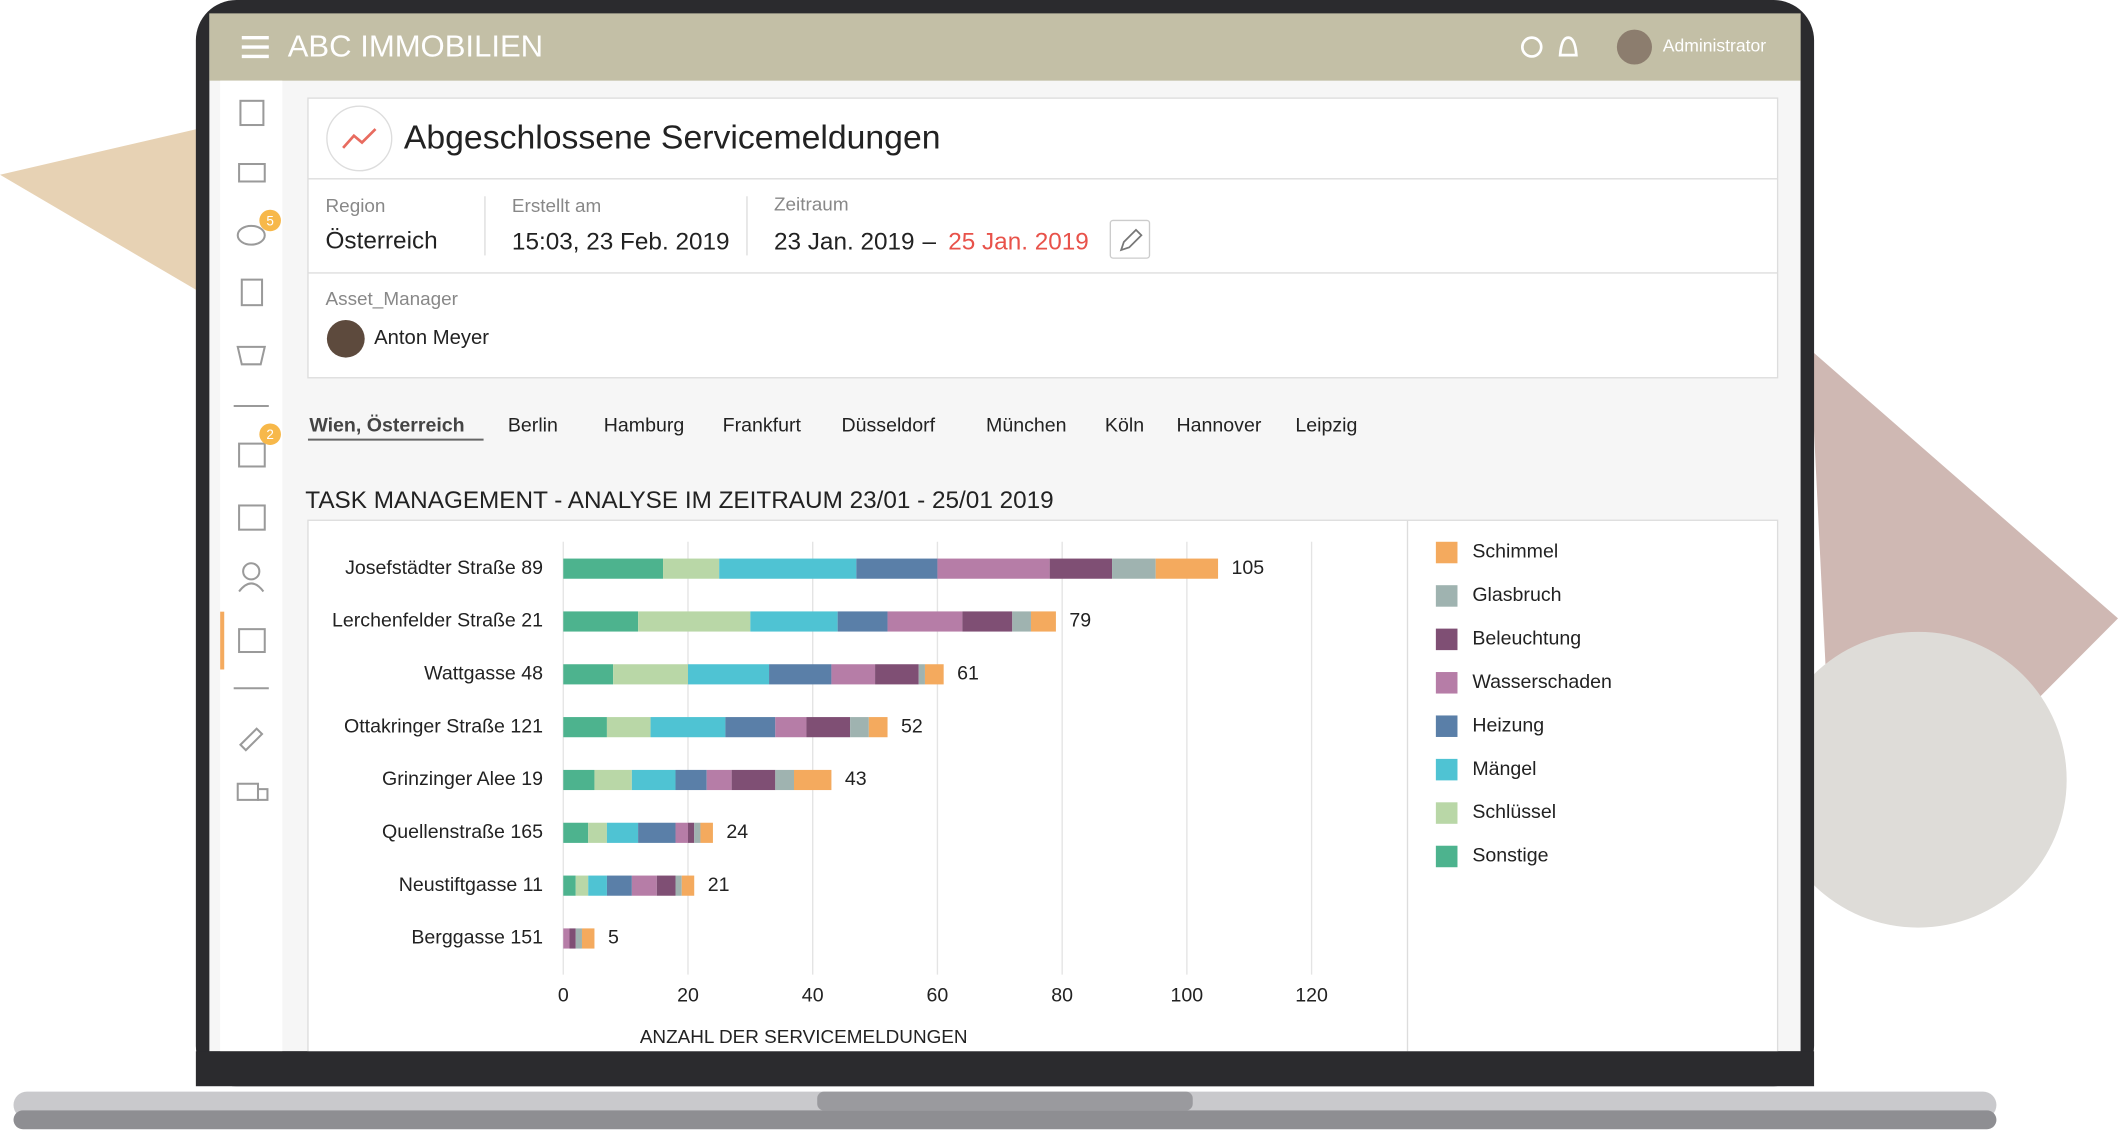 The height and width of the screenshot is (1140, 2118). Describe the element at coordinates (255, 47) in the screenshot. I see `menu-icon` at that location.